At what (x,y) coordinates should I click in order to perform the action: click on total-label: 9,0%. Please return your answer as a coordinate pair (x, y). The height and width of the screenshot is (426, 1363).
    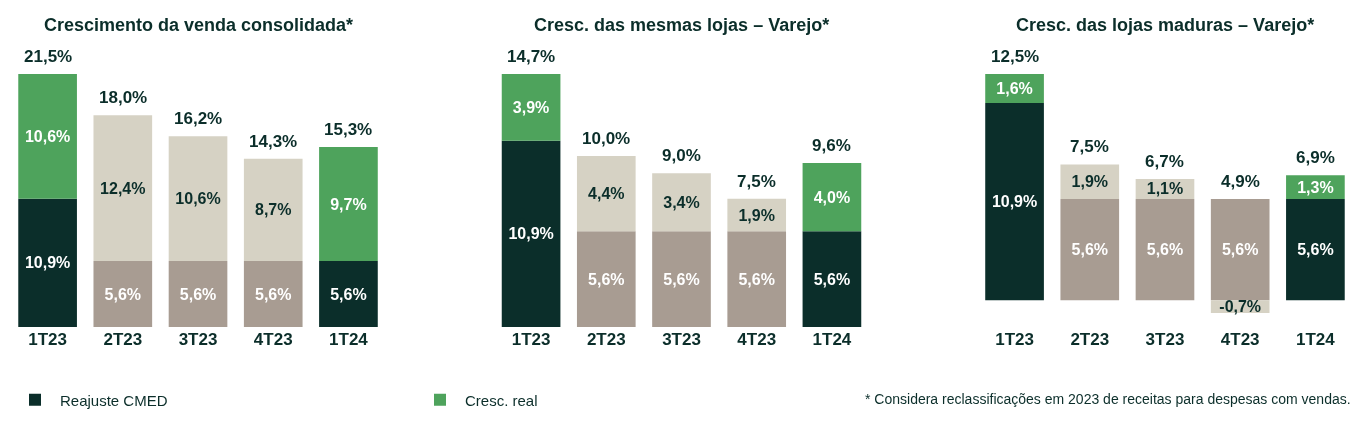
    Looking at the image, I should click on (681, 155).